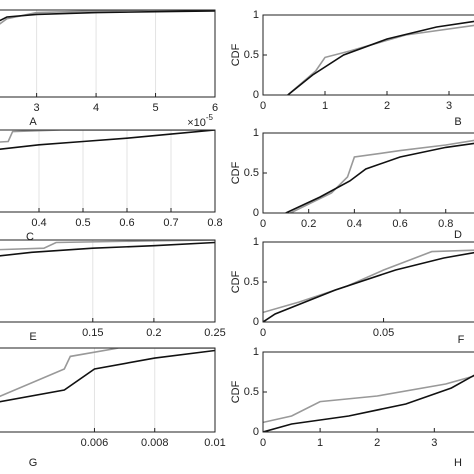 The width and height of the screenshot is (474, 474). I want to click on x-tick-label: 0.5, so click(82, 223).